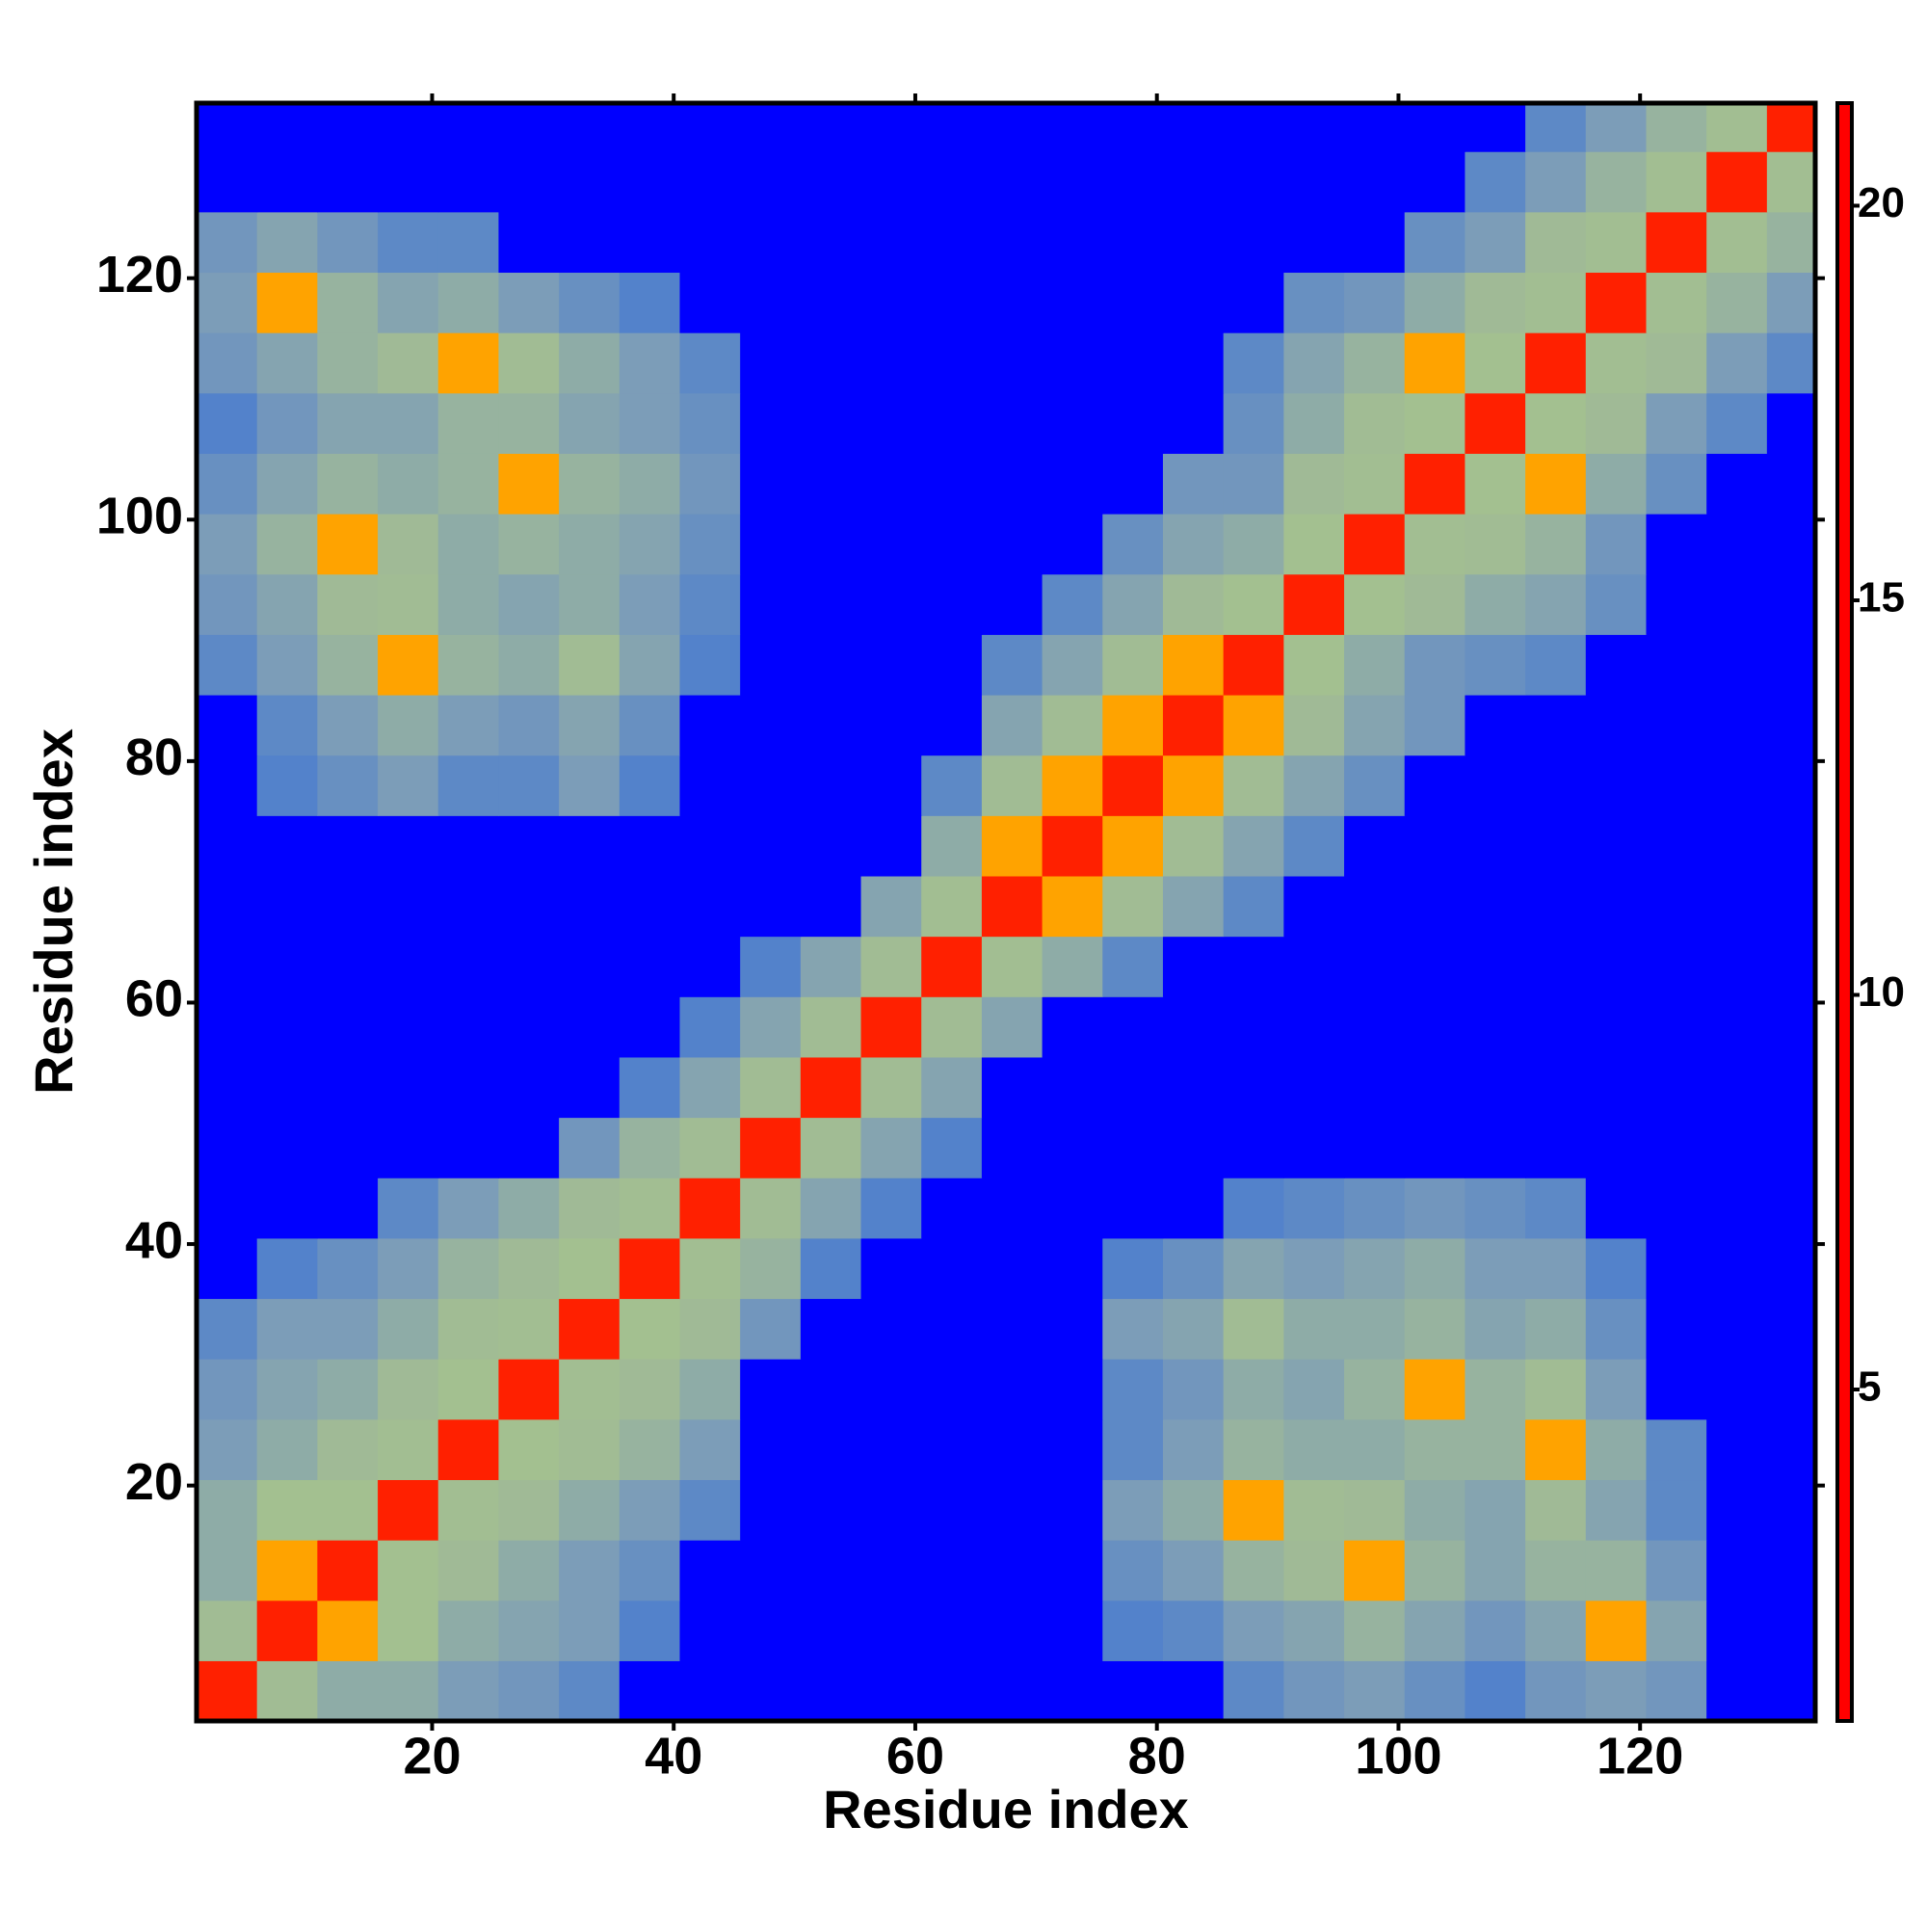 The width and height of the screenshot is (1927, 1932). Describe the element at coordinates (915, 1756) in the screenshot. I see `x-tick-label: 60` at that location.